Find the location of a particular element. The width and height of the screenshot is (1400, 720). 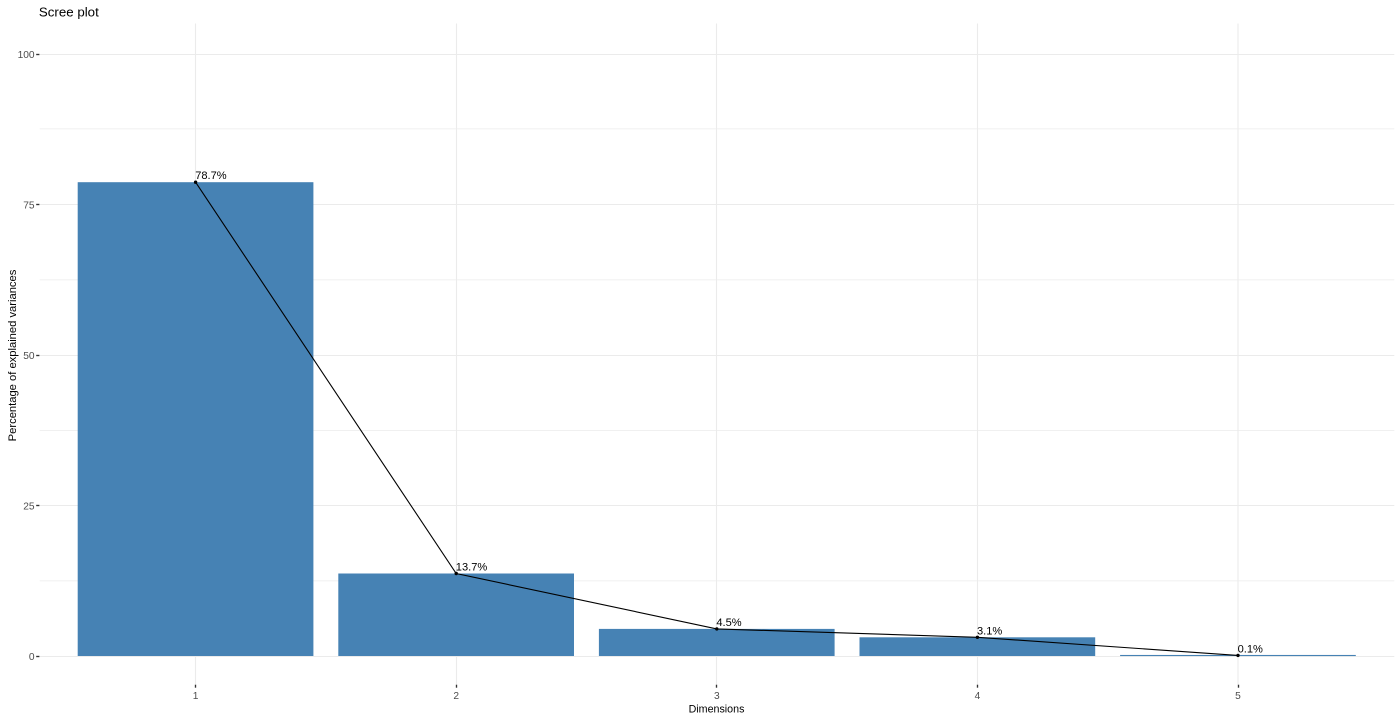

svg-text: 4.5% is located at coordinates (728, 623).